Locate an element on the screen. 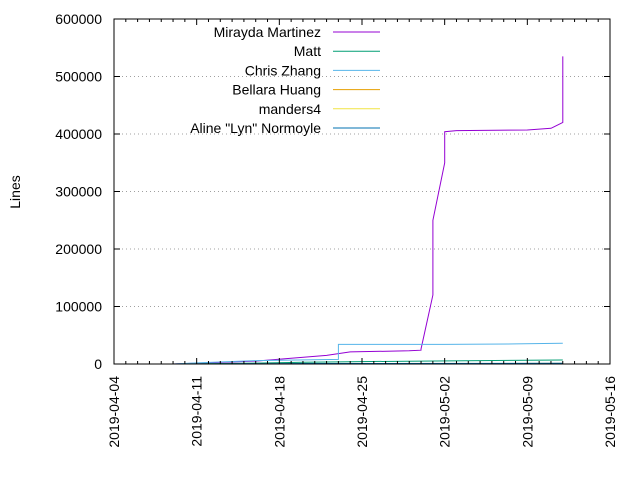  x-tick-label: 2019-04-25 is located at coordinates (362, 412).